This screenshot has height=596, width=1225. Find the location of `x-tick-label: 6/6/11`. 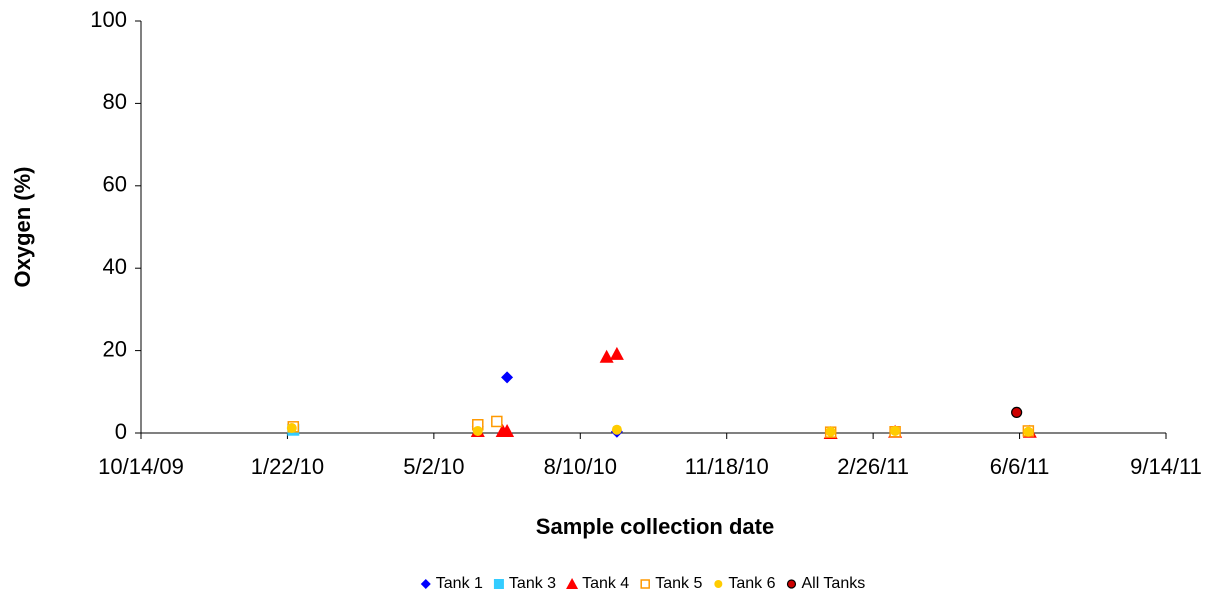

x-tick-label: 6/6/11 is located at coordinates (1020, 466).